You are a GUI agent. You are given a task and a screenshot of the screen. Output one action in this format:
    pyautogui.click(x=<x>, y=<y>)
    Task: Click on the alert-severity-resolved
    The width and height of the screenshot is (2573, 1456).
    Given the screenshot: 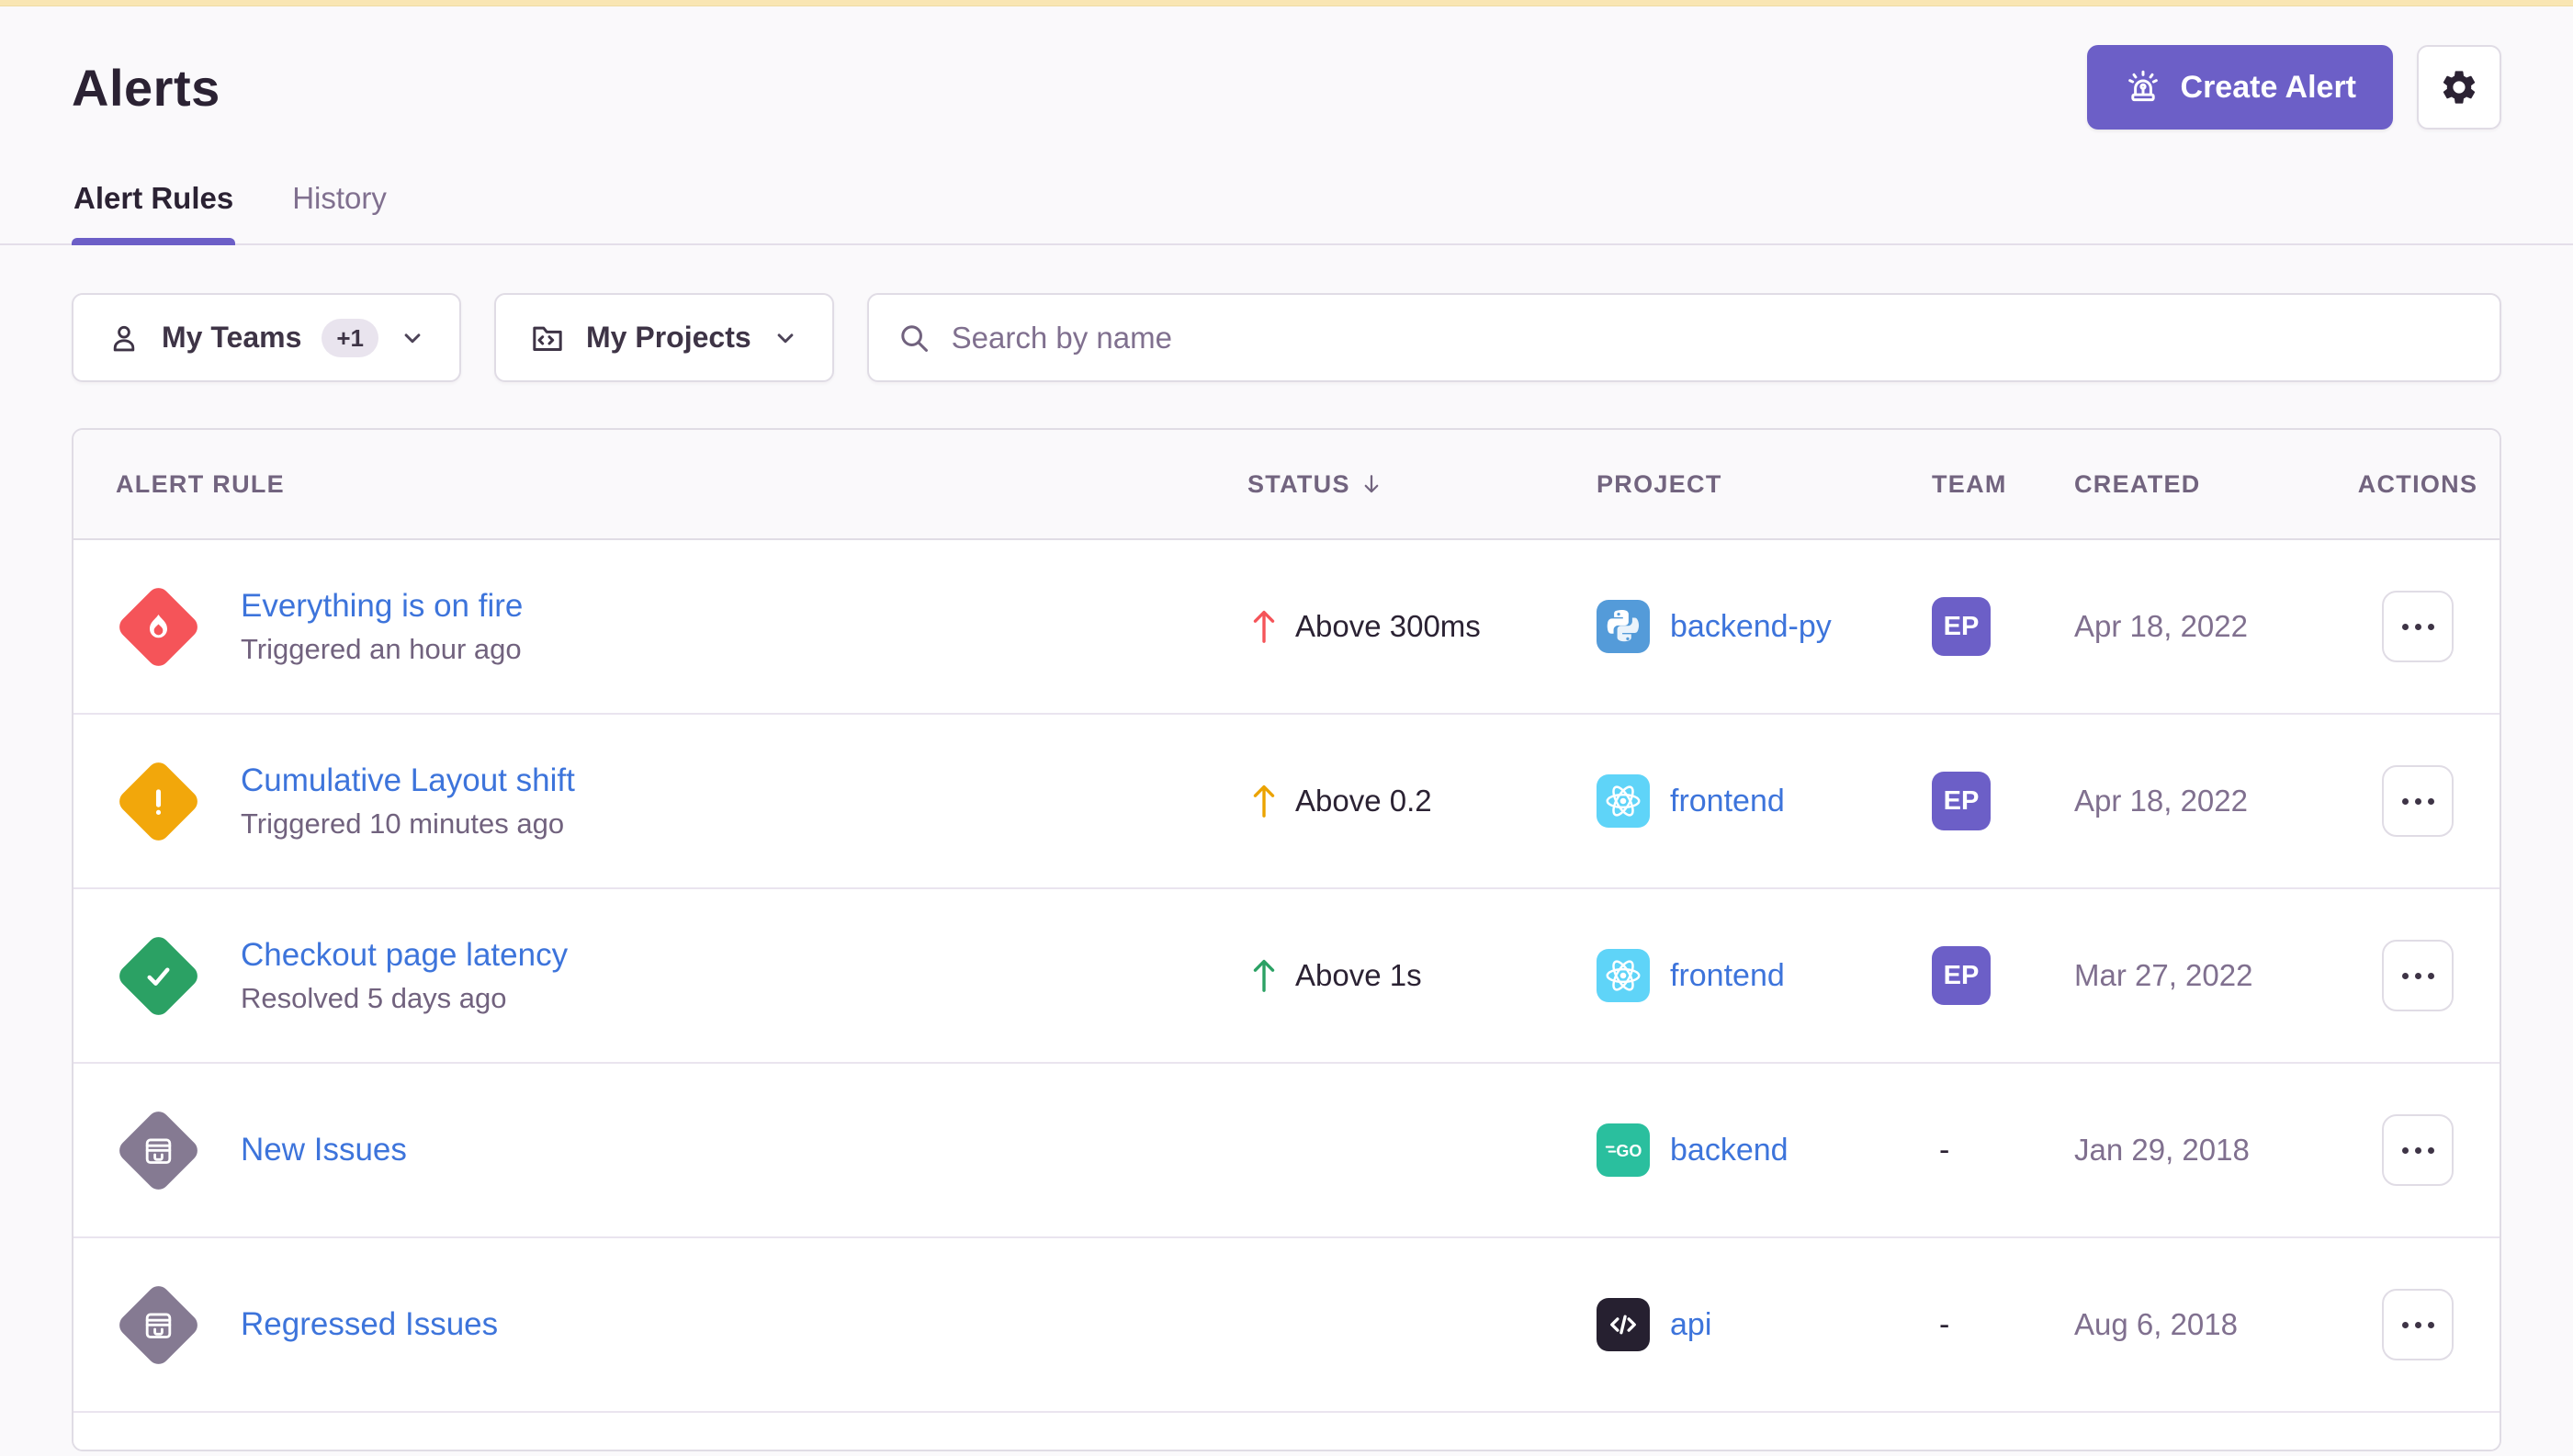 What is the action you would take?
    pyautogui.click(x=158, y=975)
    